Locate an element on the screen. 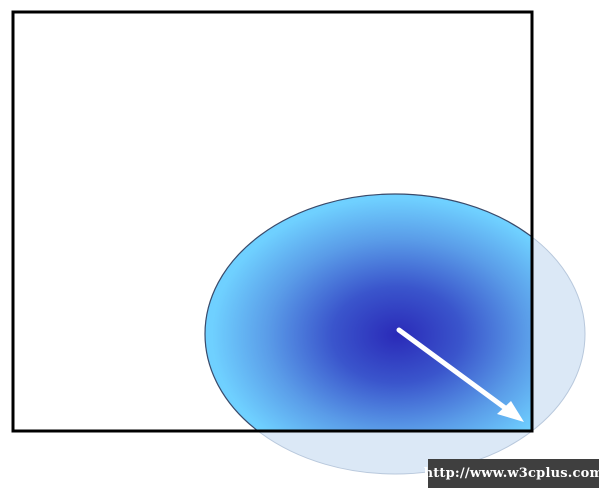 This screenshot has width=601, height=489. radius-arrow-icon is located at coordinates (460, 374).